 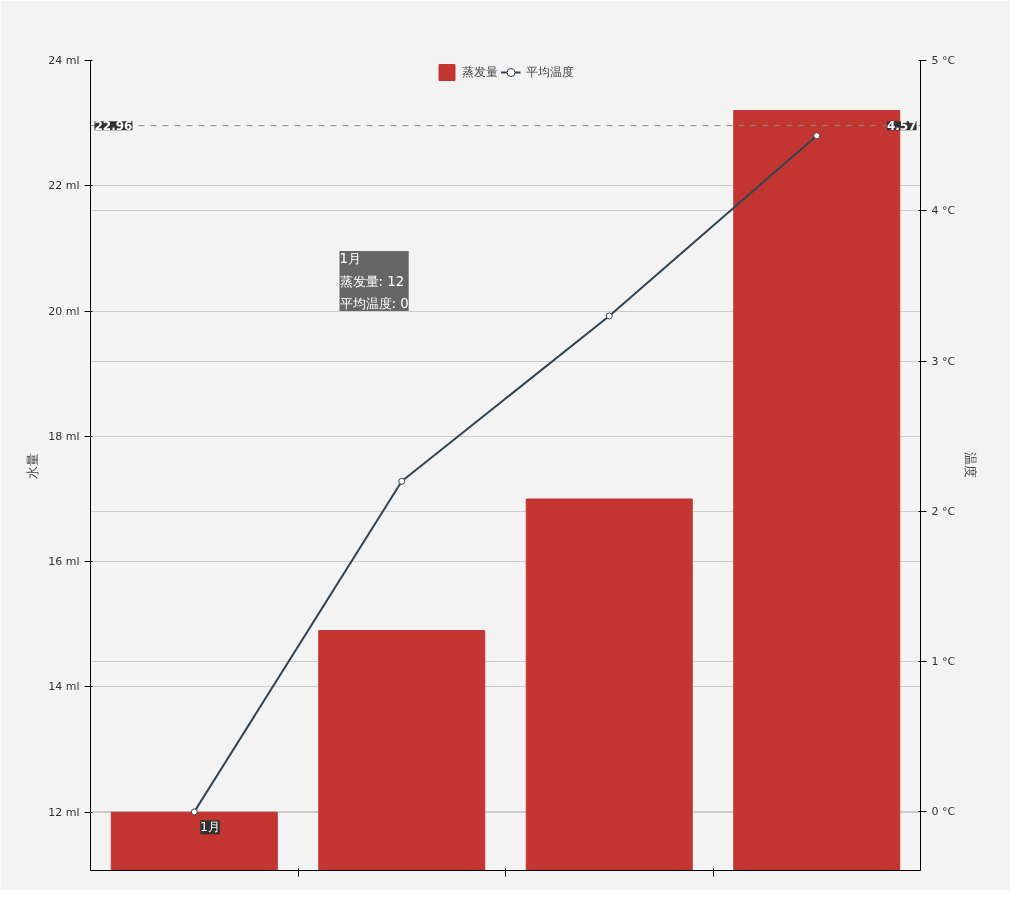 What do you see at coordinates (943, 361) in the screenshot?
I see `y2-tick-label: 3 °C` at bounding box center [943, 361].